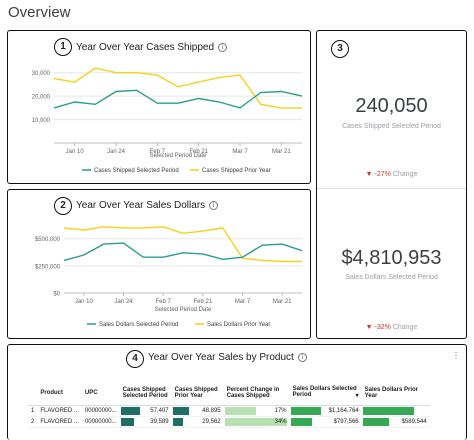 This screenshot has height=440, width=474. I want to click on index-header, so click(33, 393).